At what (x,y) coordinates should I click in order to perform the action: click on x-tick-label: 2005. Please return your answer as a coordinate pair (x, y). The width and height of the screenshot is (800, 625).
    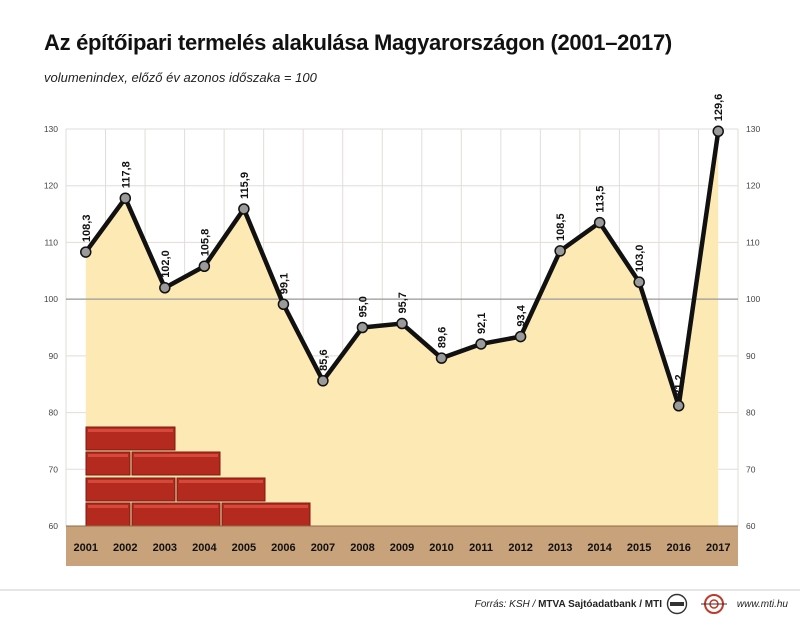
    Looking at the image, I should click on (244, 548).